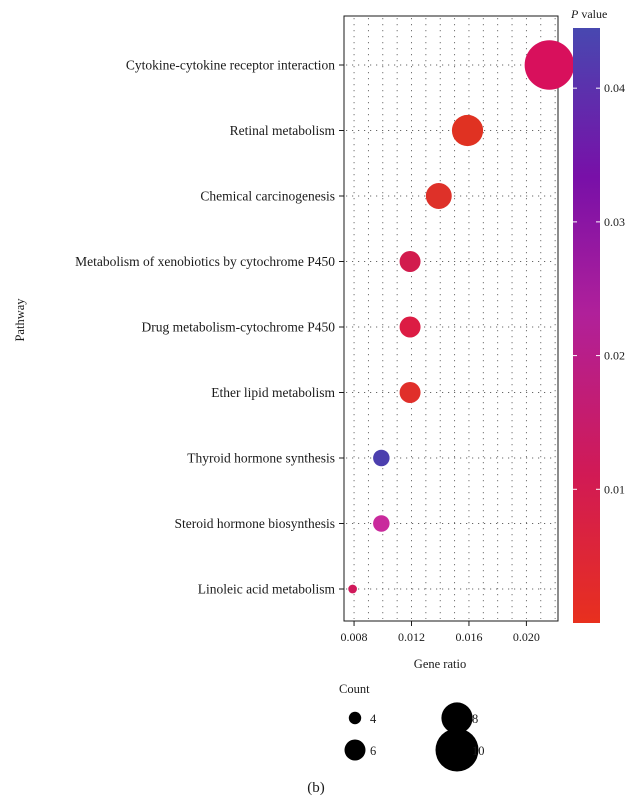 This screenshot has height=805, width=633. Describe the element at coordinates (261, 458) in the screenshot. I see `pathway-label: Thyroid hormone synthesis` at that location.